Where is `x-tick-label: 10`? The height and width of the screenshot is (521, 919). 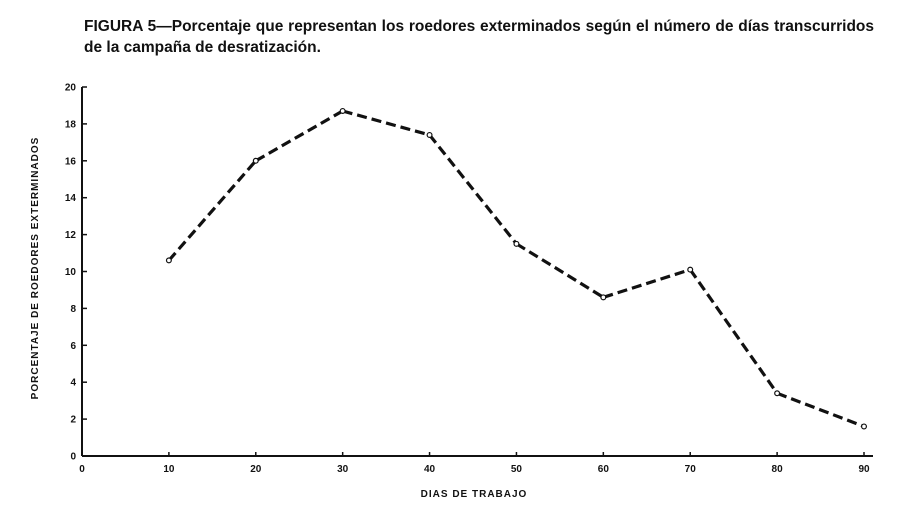
x-tick-label: 10 is located at coordinates (169, 469).